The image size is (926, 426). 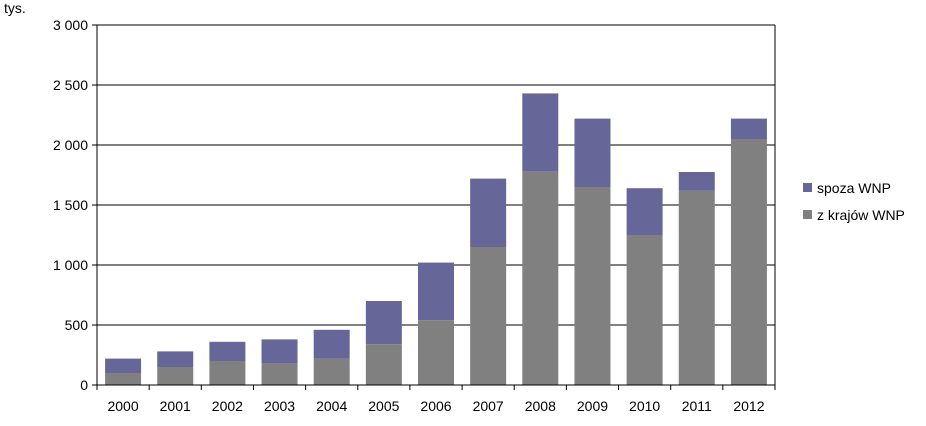 What do you see at coordinates (331, 344) in the screenshot?
I see `bar-spoza-WNP-2004` at bounding box center [331, 344].